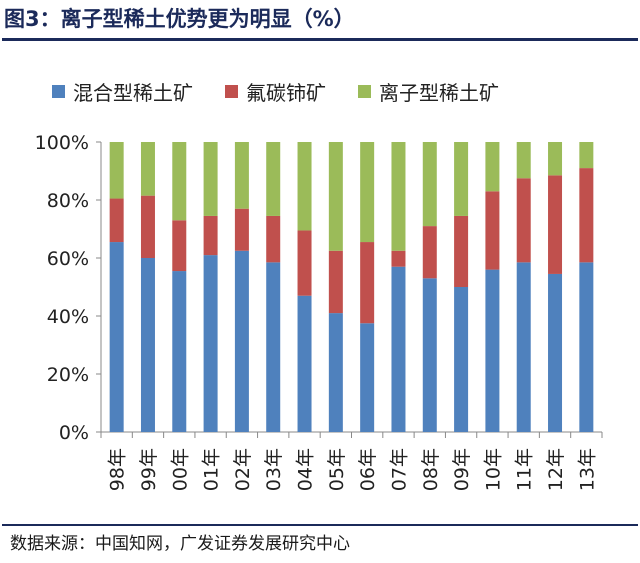 This screenshot has width=640, height=563. What do you see at coordinates (68, 317) in the screenshot?
I see `y-tick-label: 40%` at bounding box center [68, 317].